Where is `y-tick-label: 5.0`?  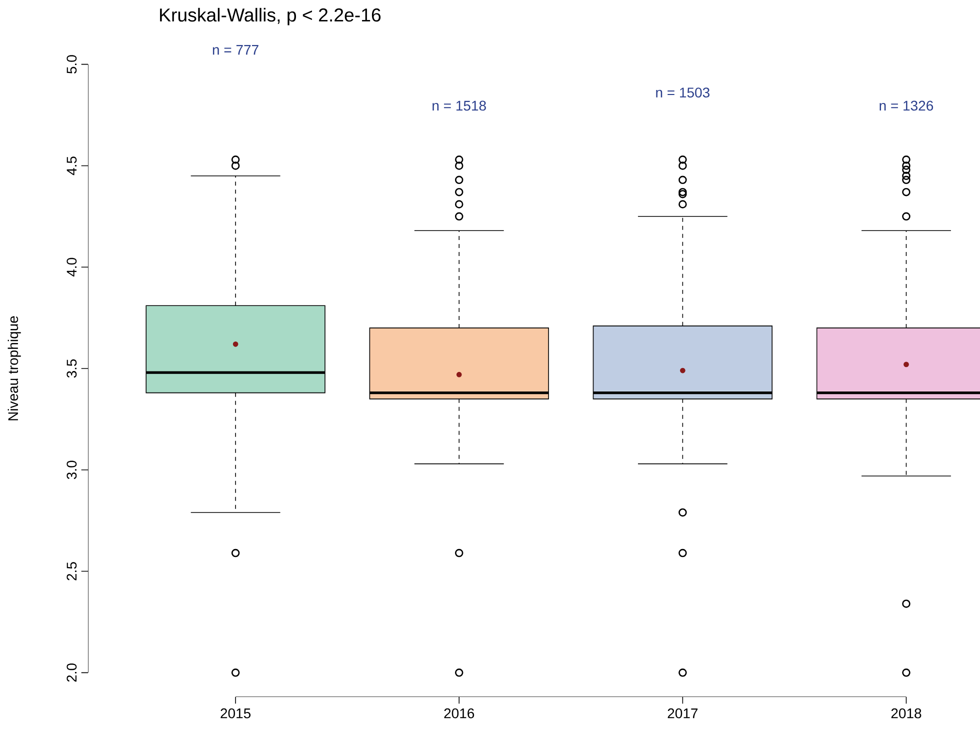
y-tick-label: 5.0 is located at coordinates (71, 64).